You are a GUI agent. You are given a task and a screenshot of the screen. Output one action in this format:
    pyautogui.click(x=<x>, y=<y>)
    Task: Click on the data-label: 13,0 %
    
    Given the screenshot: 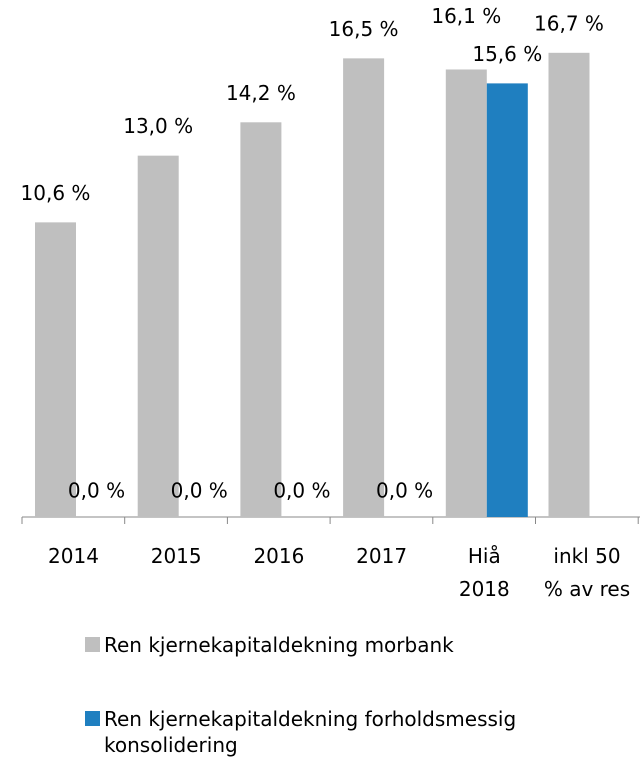 What is the action you would take?
    pyautogui.click(x=158, y=126)
    